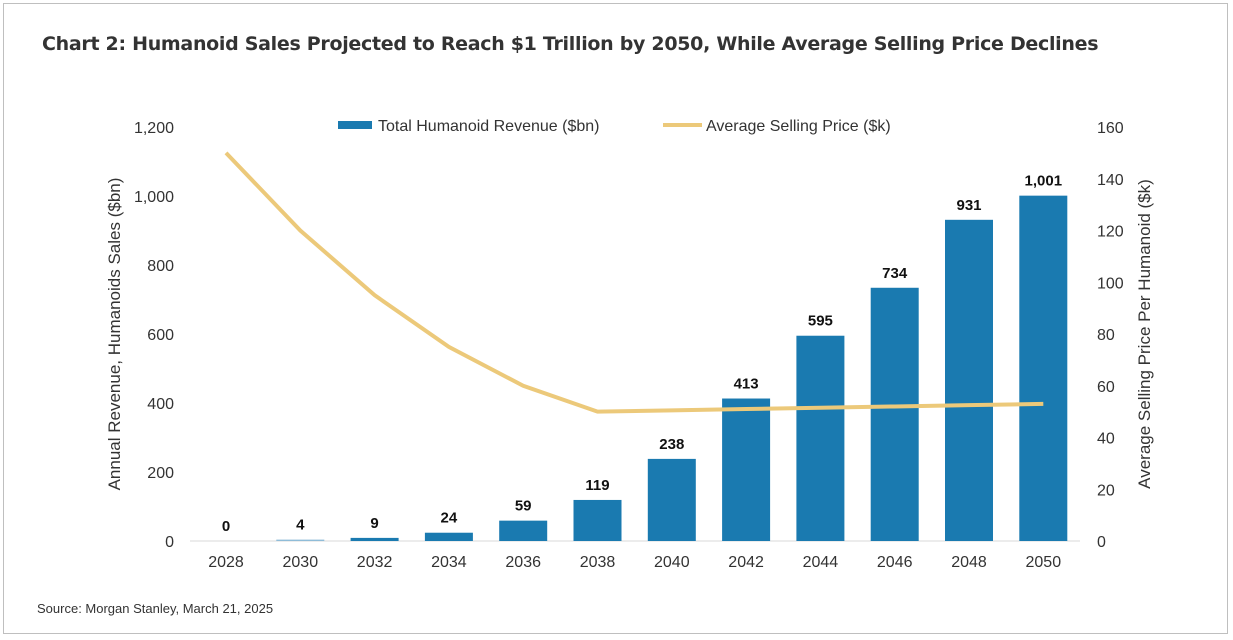 This screenshot has height=640, width=1233. What do you see at coordinates (1106, 490) in the screenshot?
I see `y2-tick-label: 20` at bounding box center [1106, 490].